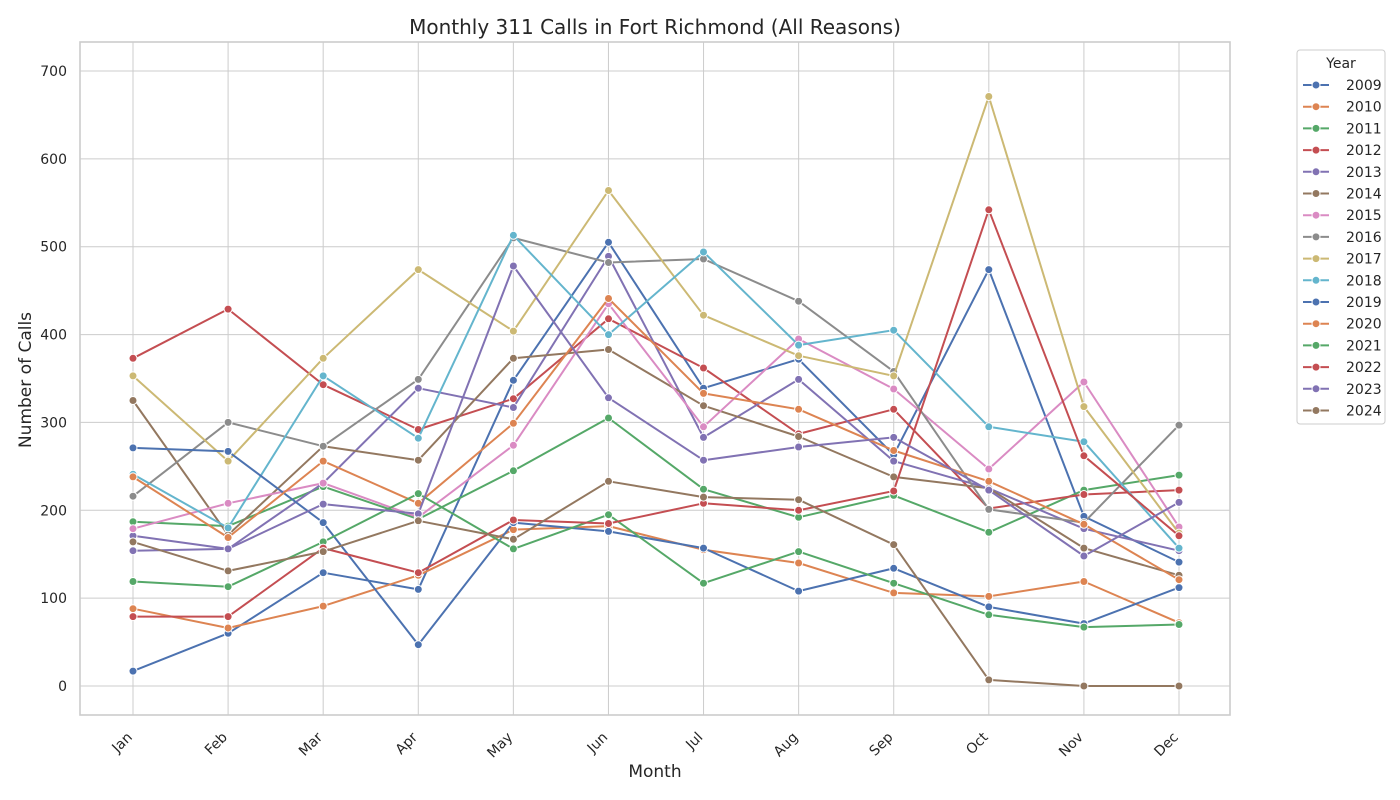 This screenshot has width=1400, height=800. What do you see at coordinates (1340, 64) in the screenshot?
I see `legend-title: Year` at bounding box center [1340, 64].